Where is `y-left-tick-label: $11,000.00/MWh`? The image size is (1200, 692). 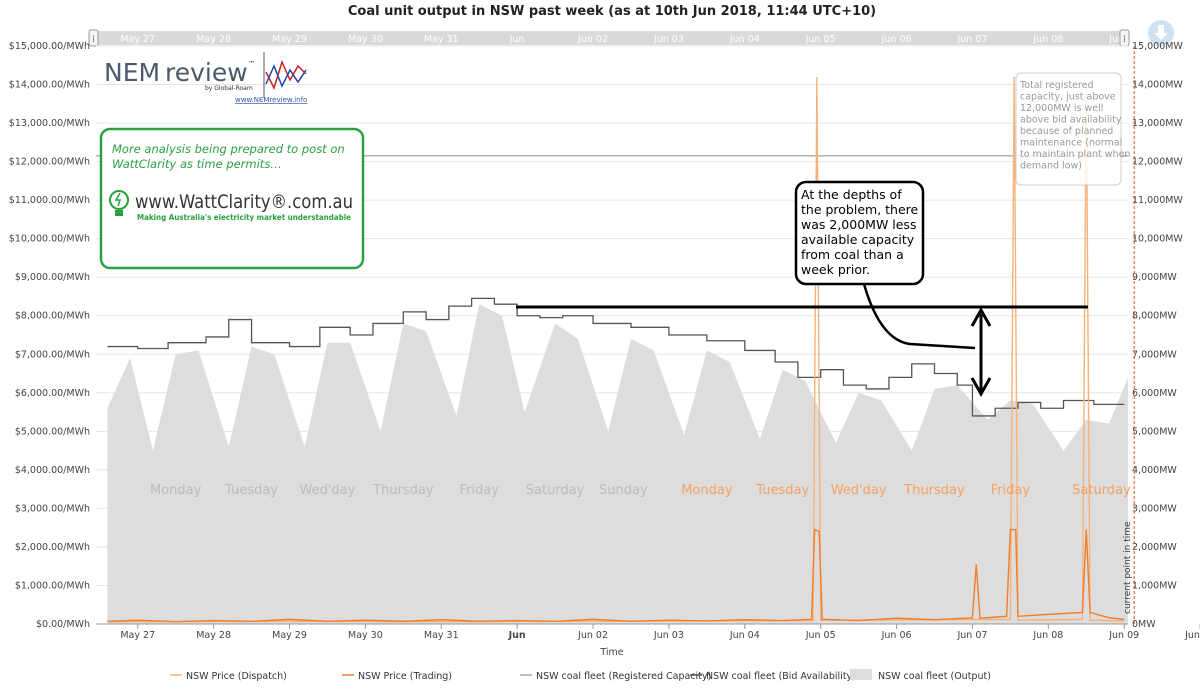
y-left-tick-label: $11,000.00/MWh is located at coordinates (49, 200).